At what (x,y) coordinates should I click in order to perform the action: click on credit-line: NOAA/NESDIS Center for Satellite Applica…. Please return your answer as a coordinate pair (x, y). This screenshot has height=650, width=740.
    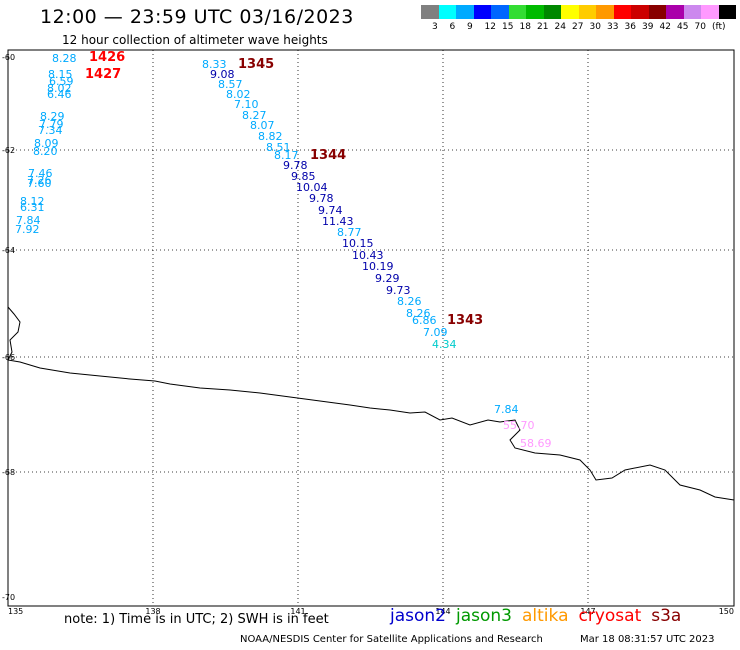
    Looking at the image, I should click on (391, 639).